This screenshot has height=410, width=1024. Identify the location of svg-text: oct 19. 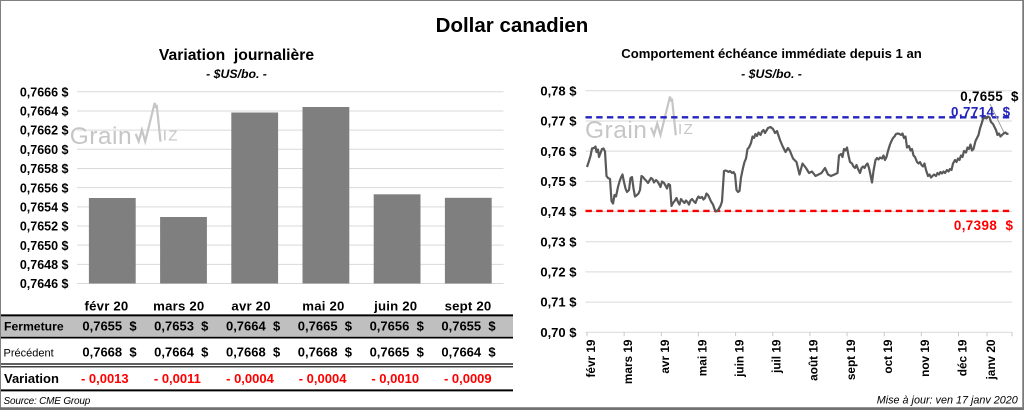
(888, 356).